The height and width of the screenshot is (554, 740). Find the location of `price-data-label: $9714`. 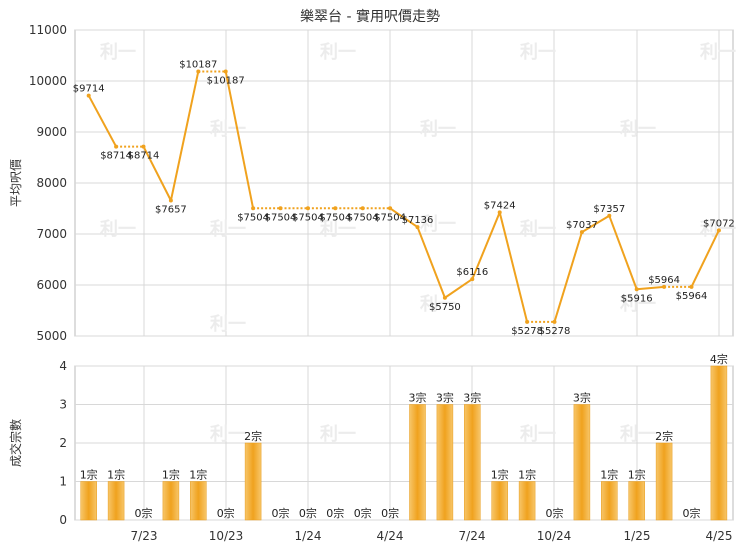

price-data-label: $9714 is located at coordinates (89, 89).